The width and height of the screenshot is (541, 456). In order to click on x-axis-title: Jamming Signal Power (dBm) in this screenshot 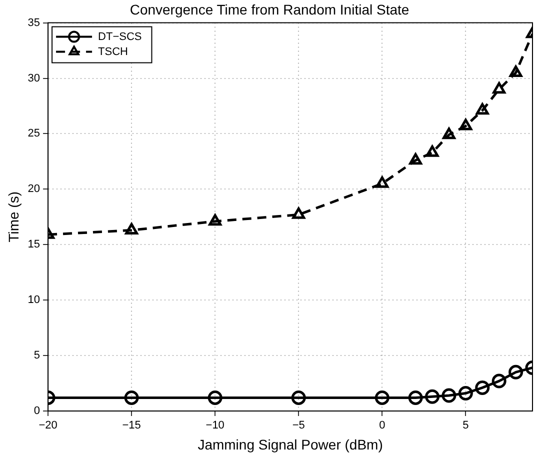, I will do `click(290, 444)`.